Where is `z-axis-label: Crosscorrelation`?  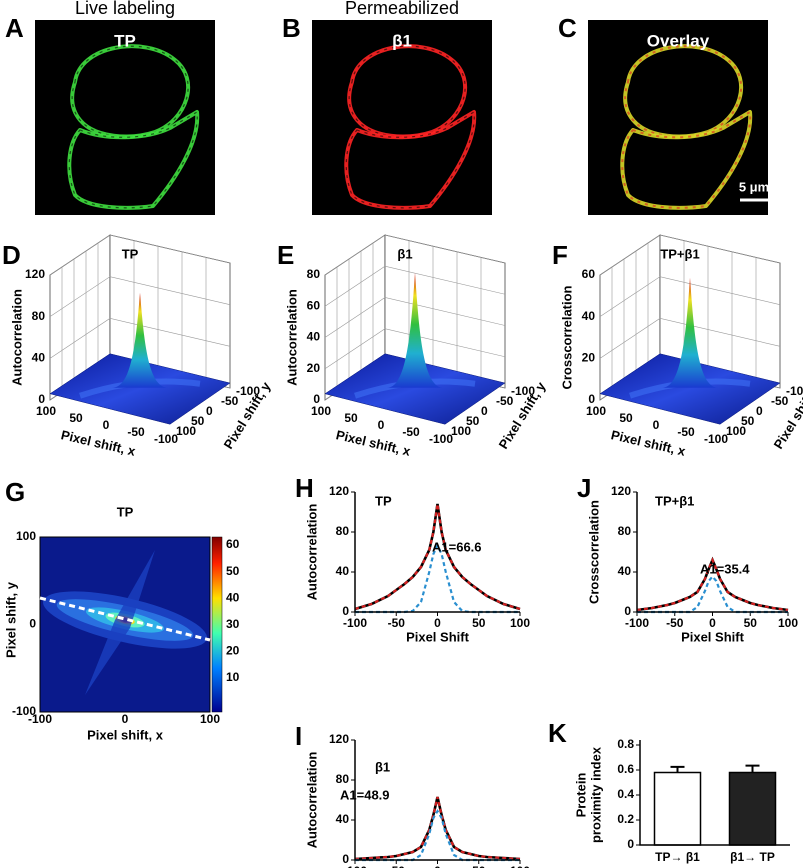 z-axis-label: Crosscorrelation is located at coordinates (566, 337).